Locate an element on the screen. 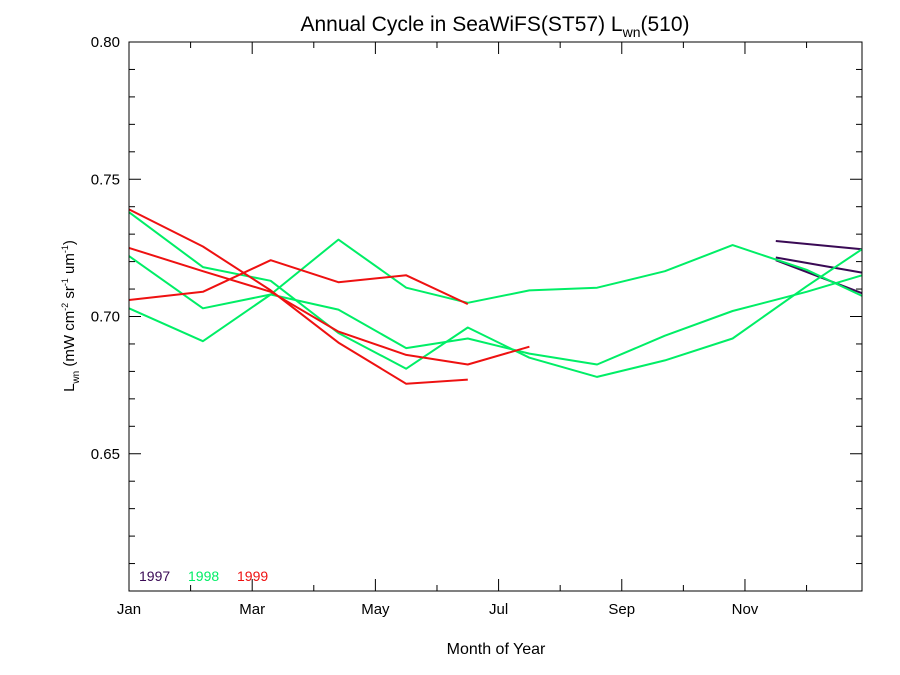  legend-item-1997: 1997 is located at coordinates (154, 576).